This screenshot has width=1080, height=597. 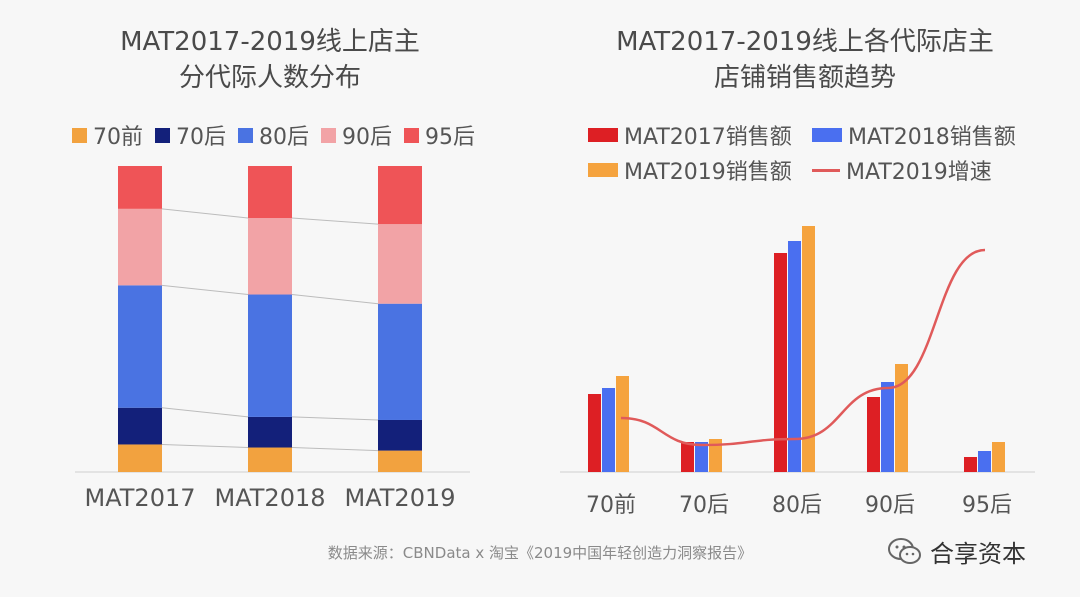 I want to click on legend-label: 90后, so click(x=367, y=137).